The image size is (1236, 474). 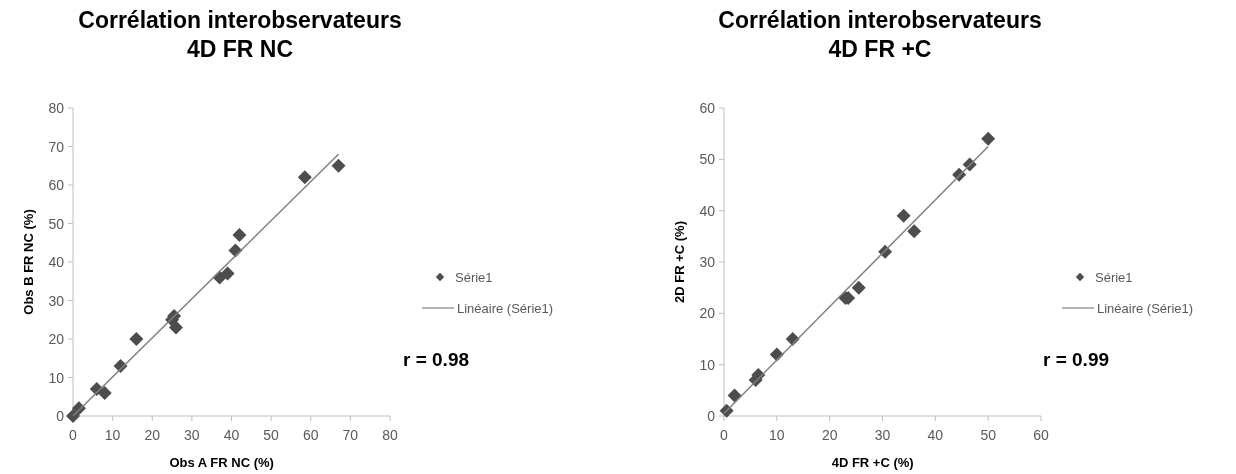 What do you see at coordinates (350, 435) in the screenshot?
I see `x-tick-label: 70` at bounding box center [350, 435].